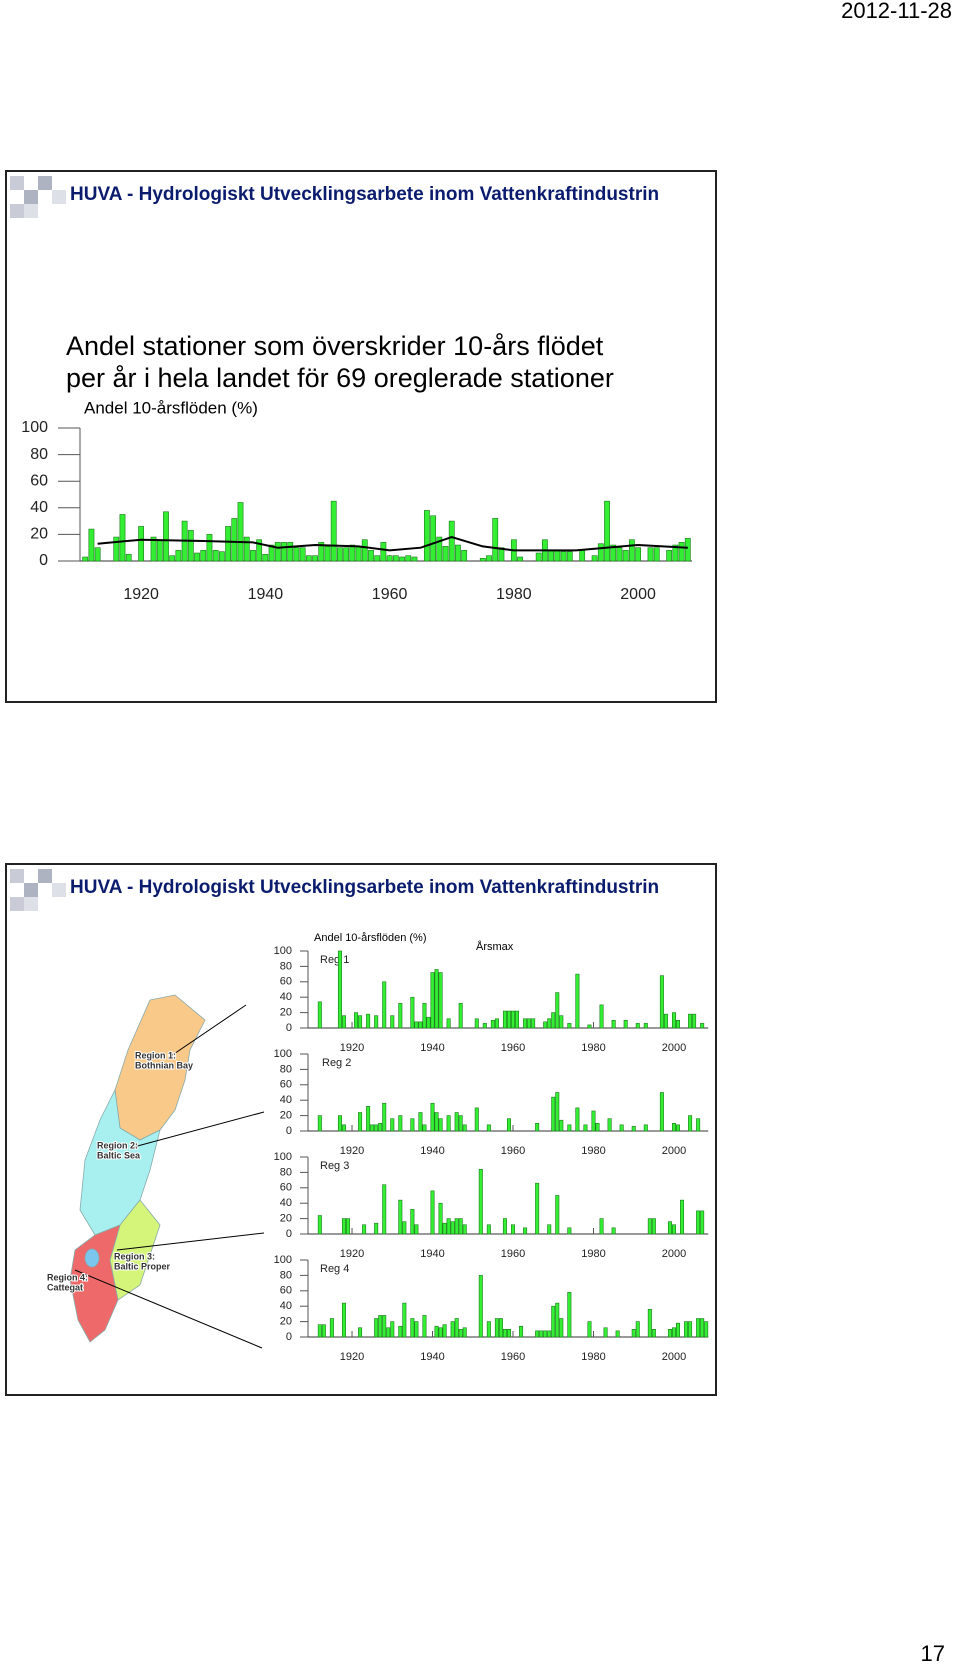 The image size is (960, 1677). Describe the element at coordinates (638, 594) in the screenshot. I see `x-tick-label: 2000` at that location.